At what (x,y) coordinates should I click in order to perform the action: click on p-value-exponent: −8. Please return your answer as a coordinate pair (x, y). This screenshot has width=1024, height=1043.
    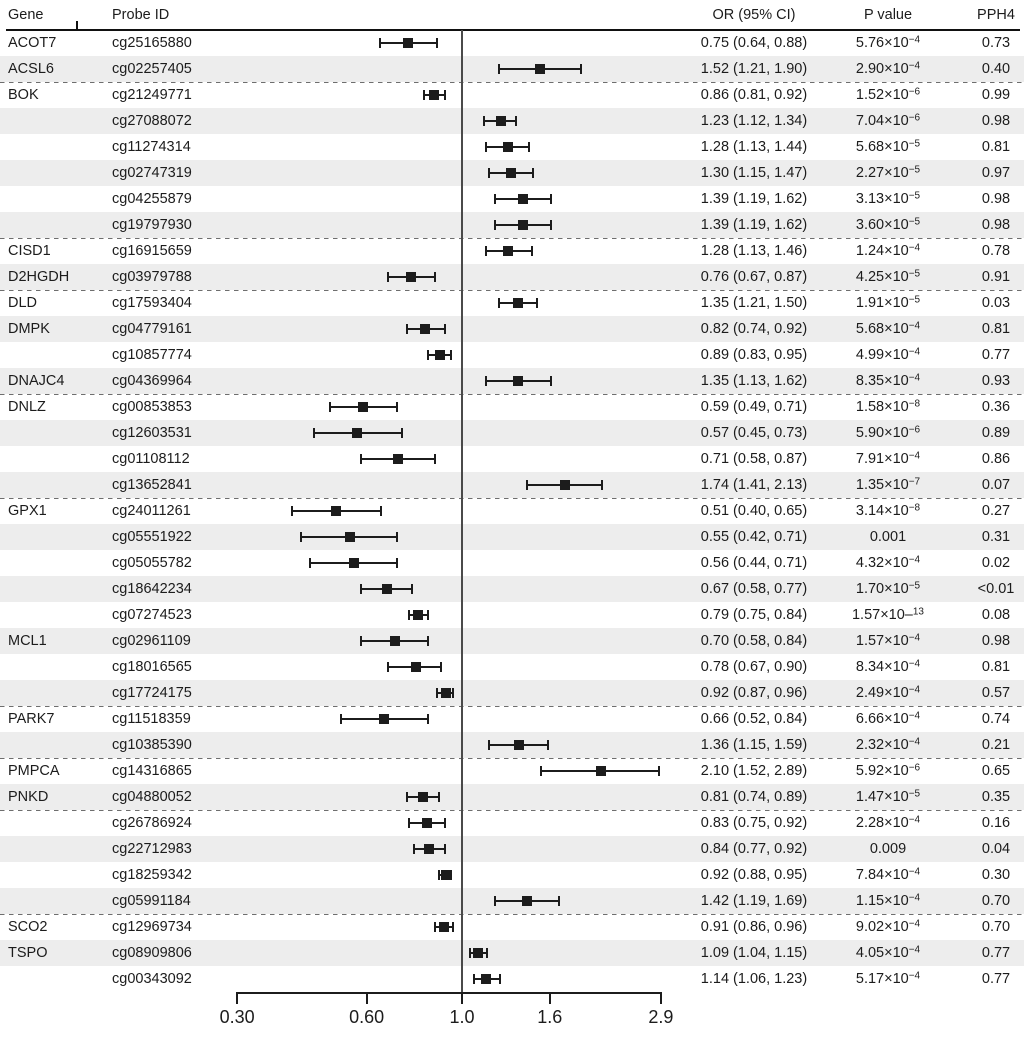
    Looking at the image, I should click on (914, 508).